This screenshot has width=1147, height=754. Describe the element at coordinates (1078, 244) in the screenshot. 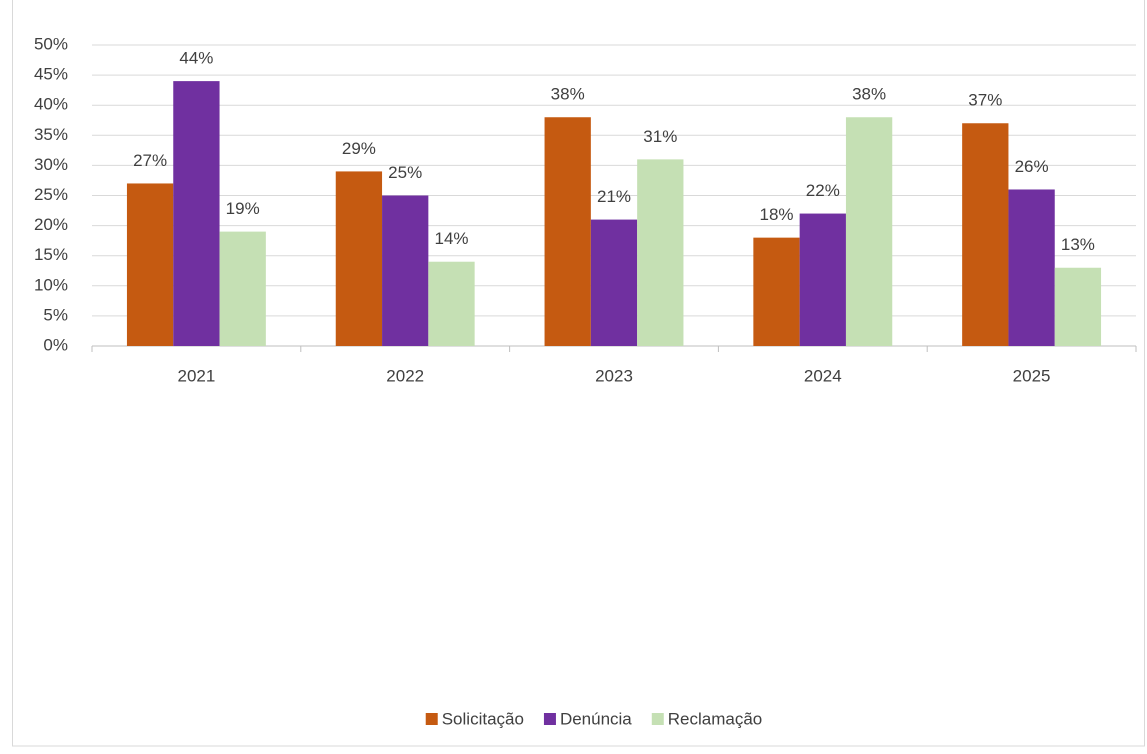

I see `data-label: 13%` at that location.